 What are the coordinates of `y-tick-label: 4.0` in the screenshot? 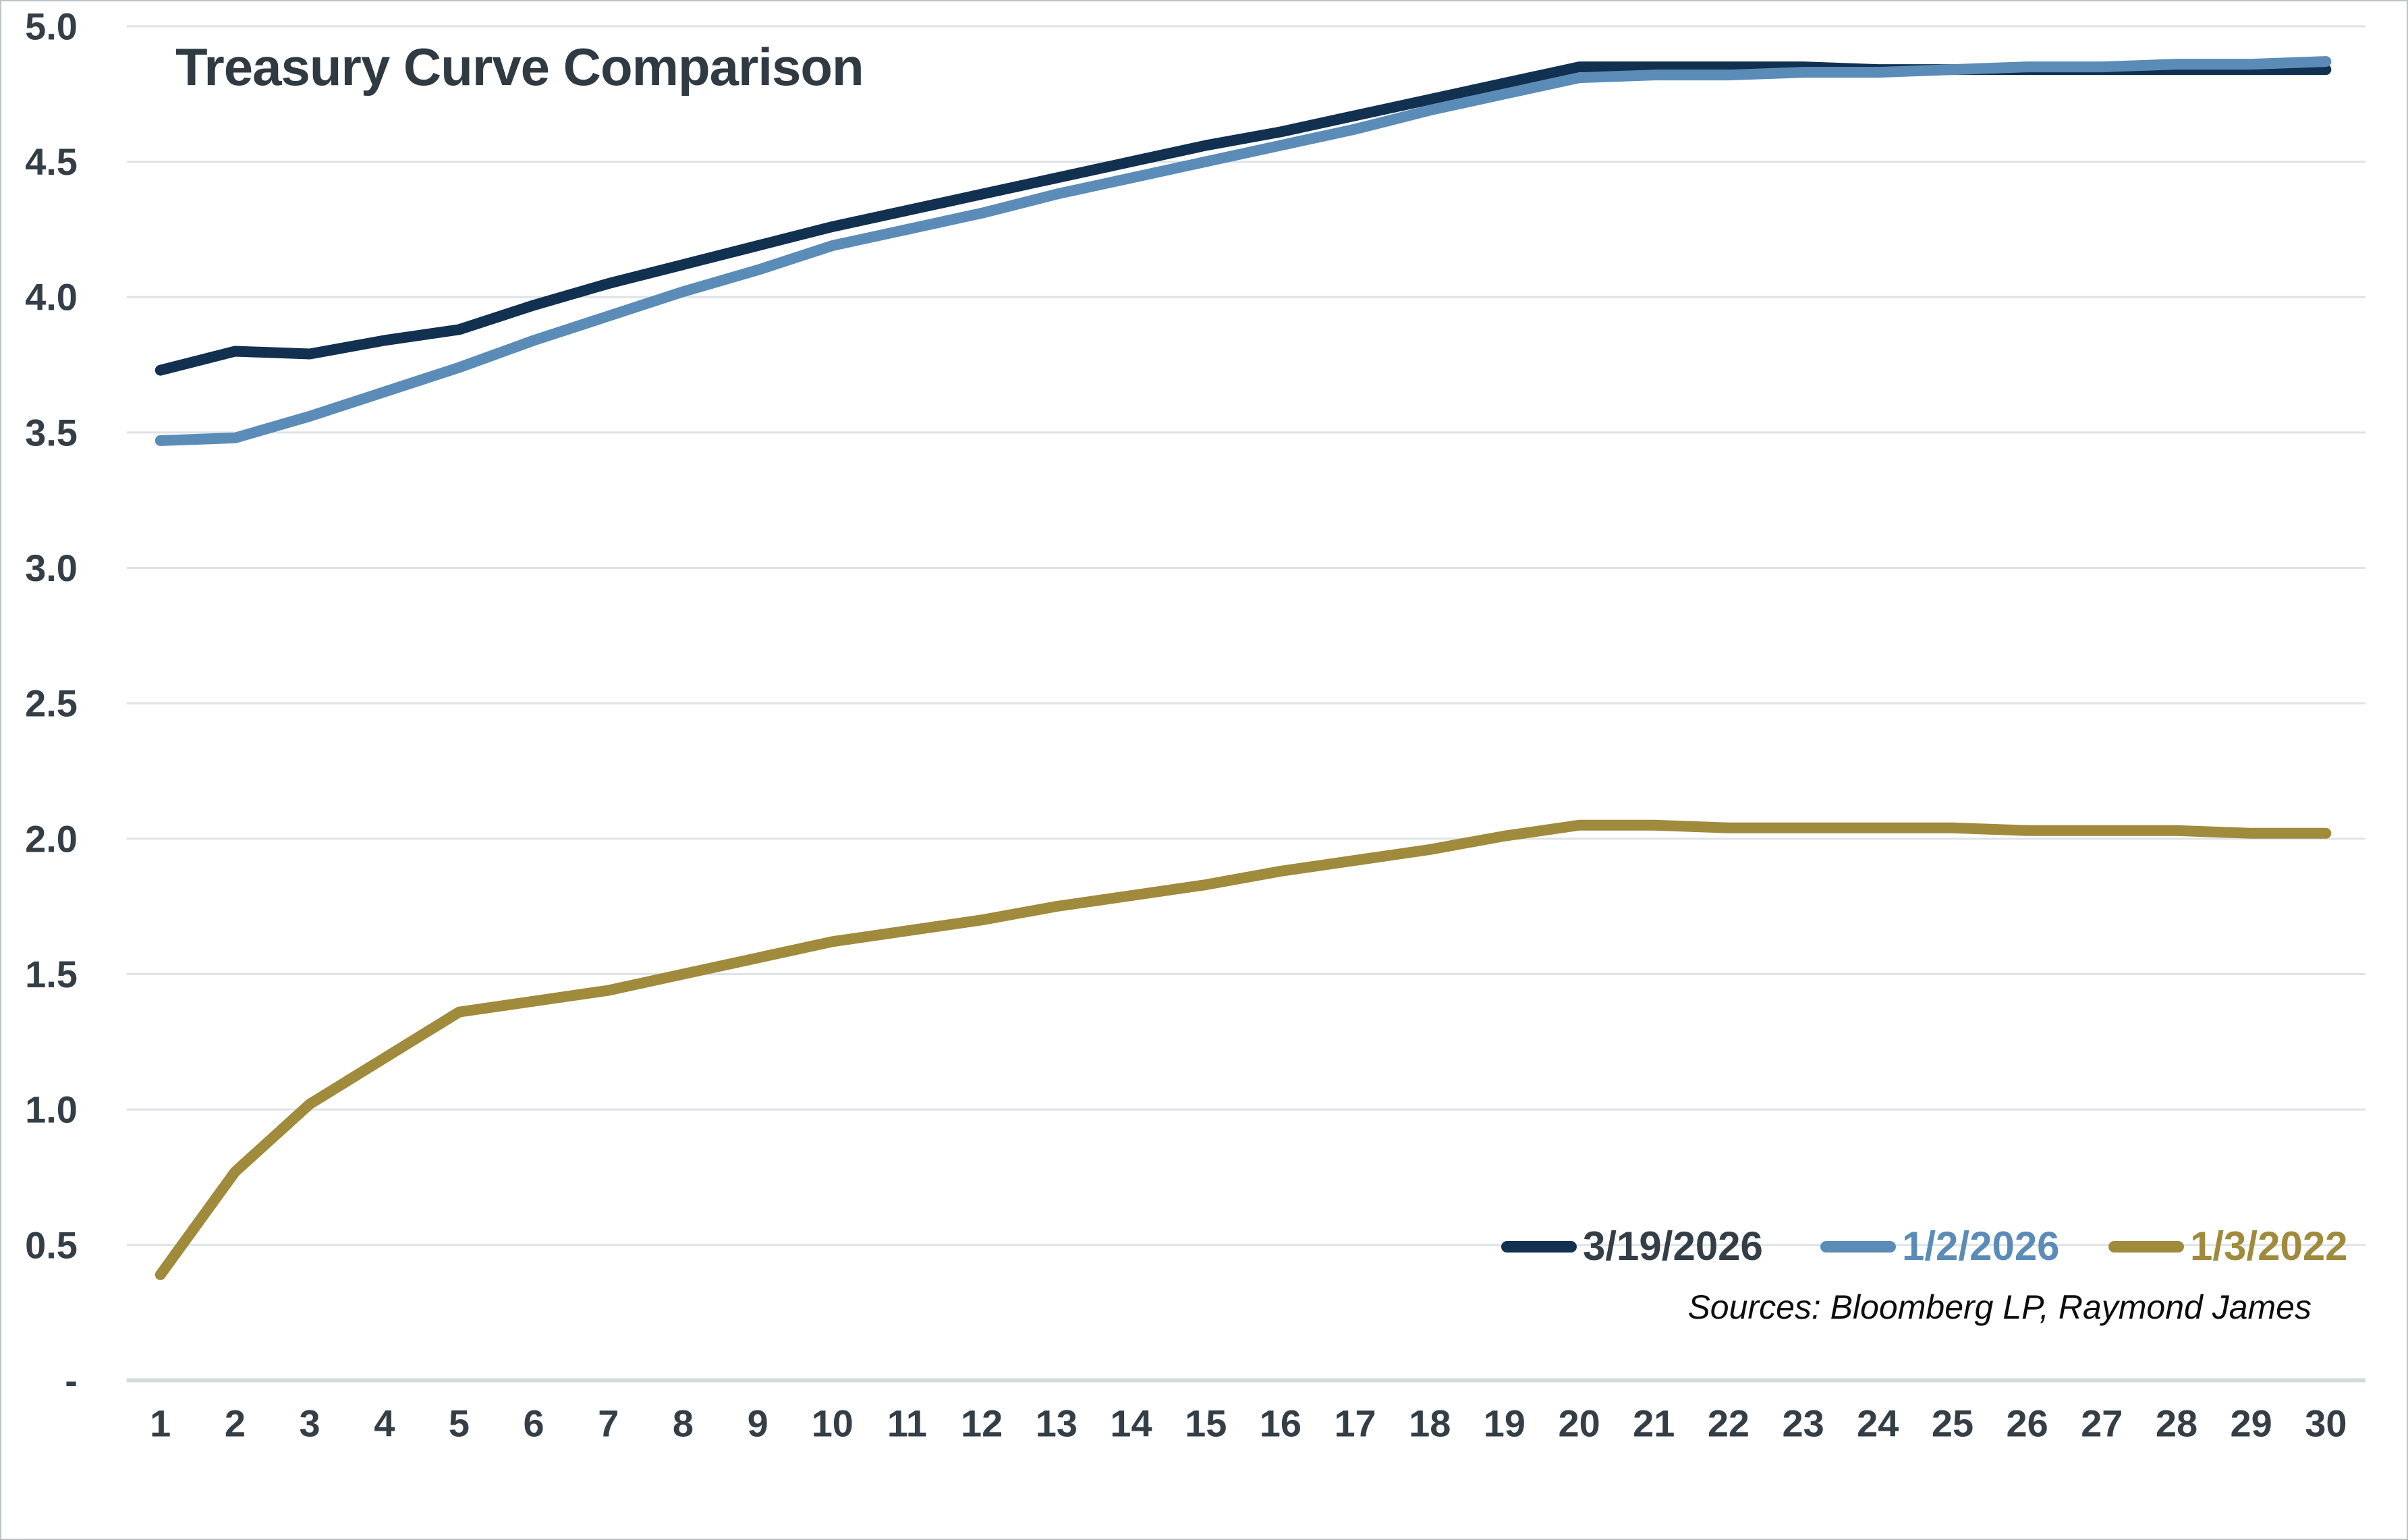 It's located at (51, 297).